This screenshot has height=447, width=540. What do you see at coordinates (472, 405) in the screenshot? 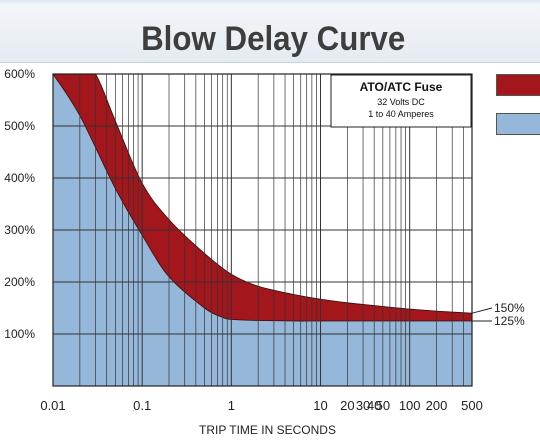
I see `x-tick-label: 500` at bounding box center [472, 405].